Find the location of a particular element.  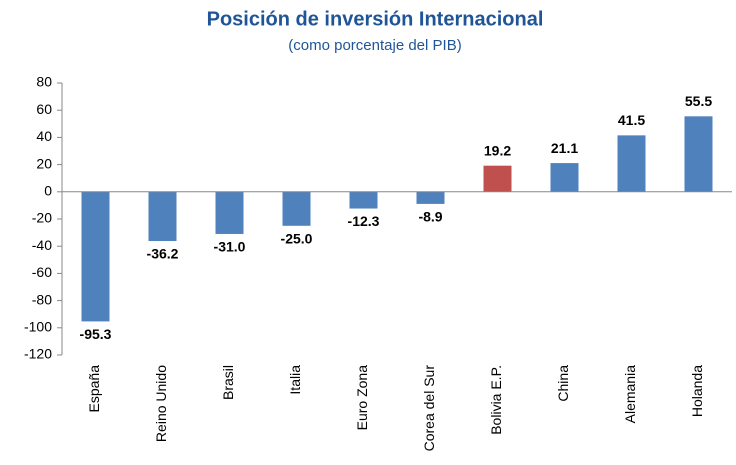

value-label: 41.5 is located at coordinates (631, 120).